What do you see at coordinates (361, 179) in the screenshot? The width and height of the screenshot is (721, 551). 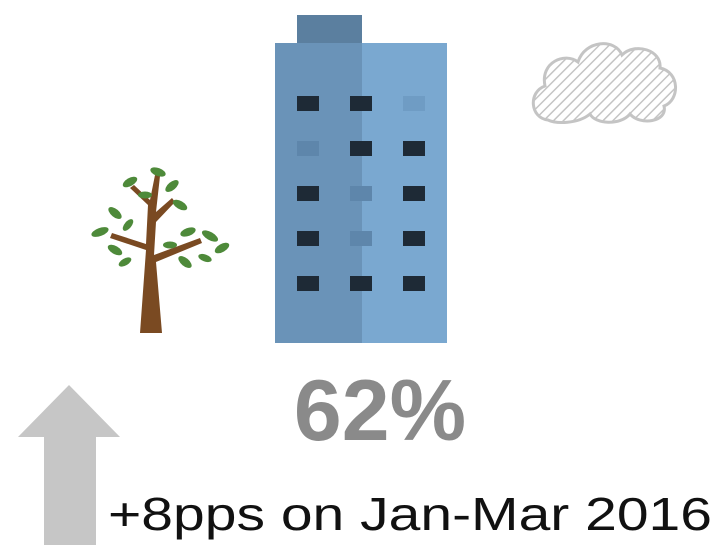 I see `building-icon` at bounding box center [361, 179].